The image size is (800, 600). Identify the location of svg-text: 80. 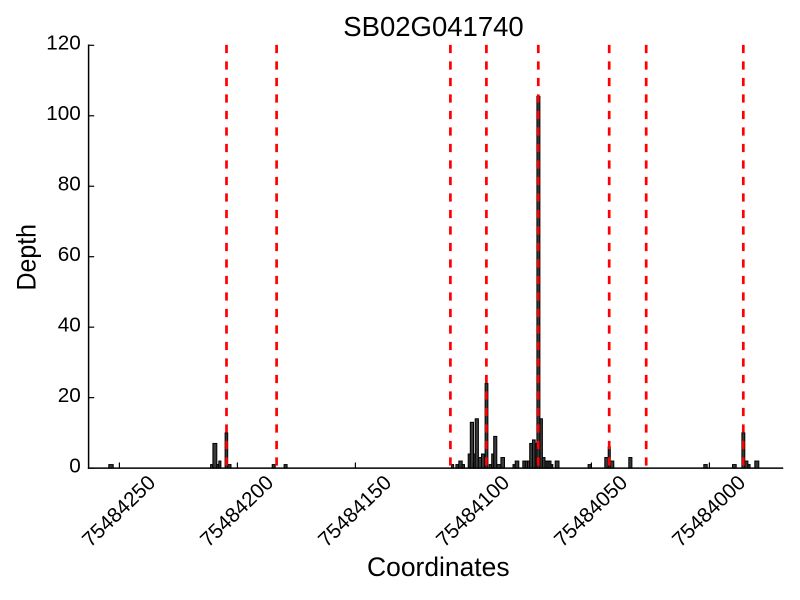
(69, 184).